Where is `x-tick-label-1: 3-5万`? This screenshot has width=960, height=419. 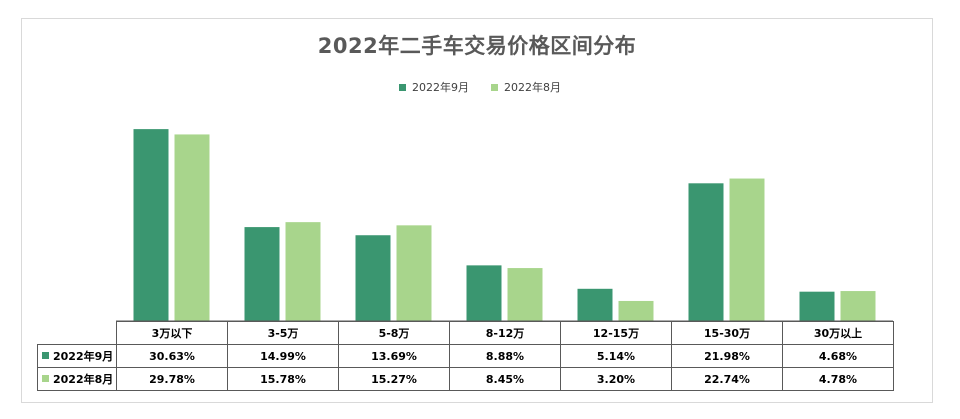 x-tick-label-1: 3-5万 is located at coordinates (283, 333).